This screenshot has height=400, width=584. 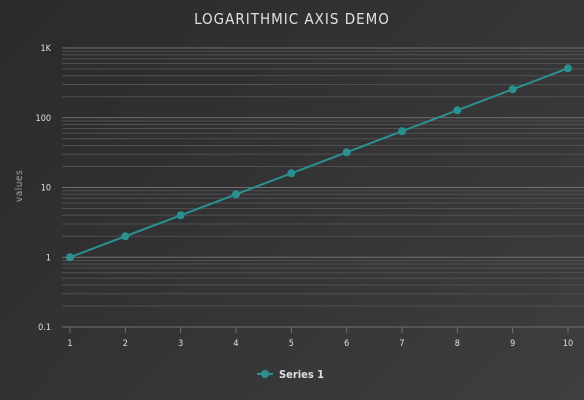 What do you see at coordinates (19, 186) in the screenshot?
I see `y-axis-label: values` at bounding box center [19, 186].